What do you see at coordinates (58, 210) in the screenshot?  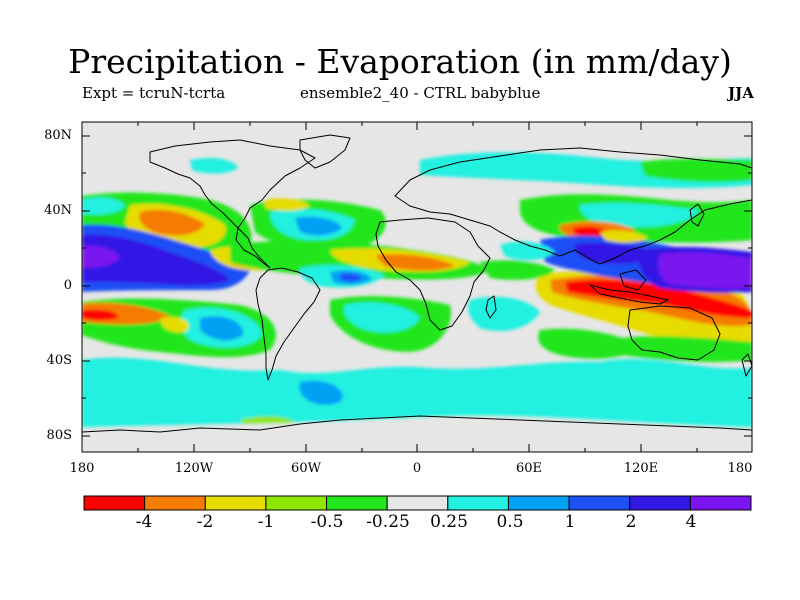 I see `lat-label-40n: 40N` at bounding box center [58, 210].